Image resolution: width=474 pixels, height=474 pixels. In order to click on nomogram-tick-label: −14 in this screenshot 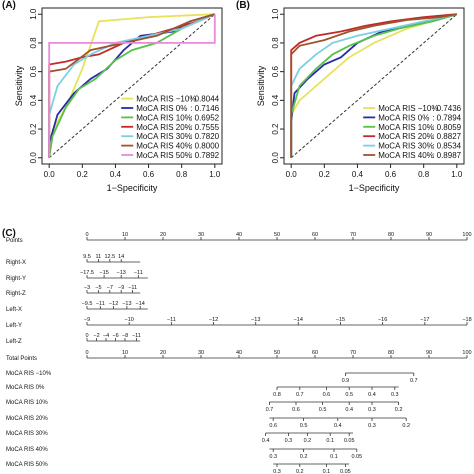, I will do `click(140, 304)`.